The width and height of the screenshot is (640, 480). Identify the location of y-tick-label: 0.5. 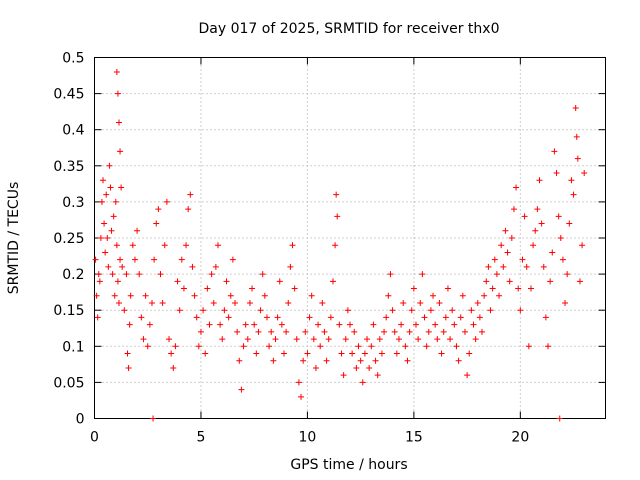
(73, 59).